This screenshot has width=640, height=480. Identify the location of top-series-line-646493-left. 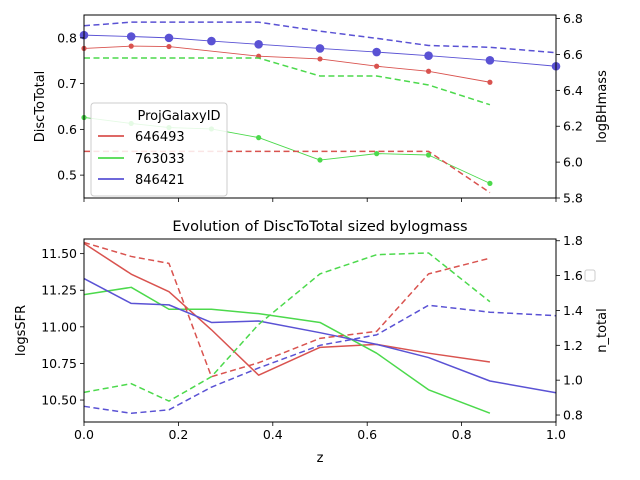
(286, 64).